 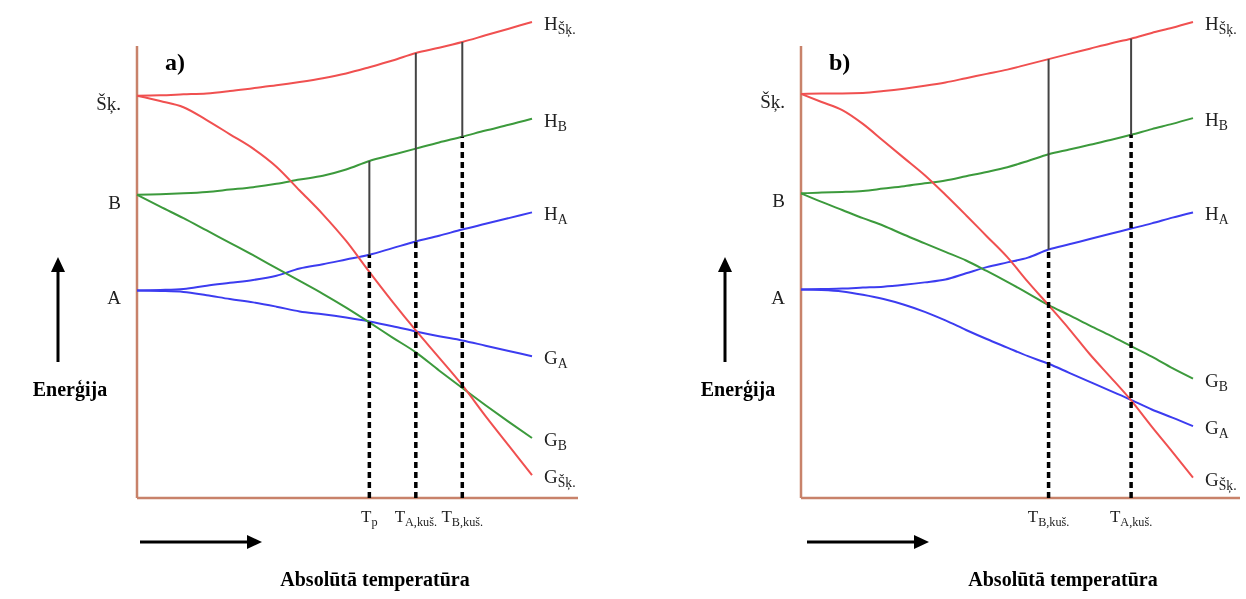 What do you see at coordinates (840, 62) in the screenshot?
I see `text: b)` at bounding box center [840, 62].